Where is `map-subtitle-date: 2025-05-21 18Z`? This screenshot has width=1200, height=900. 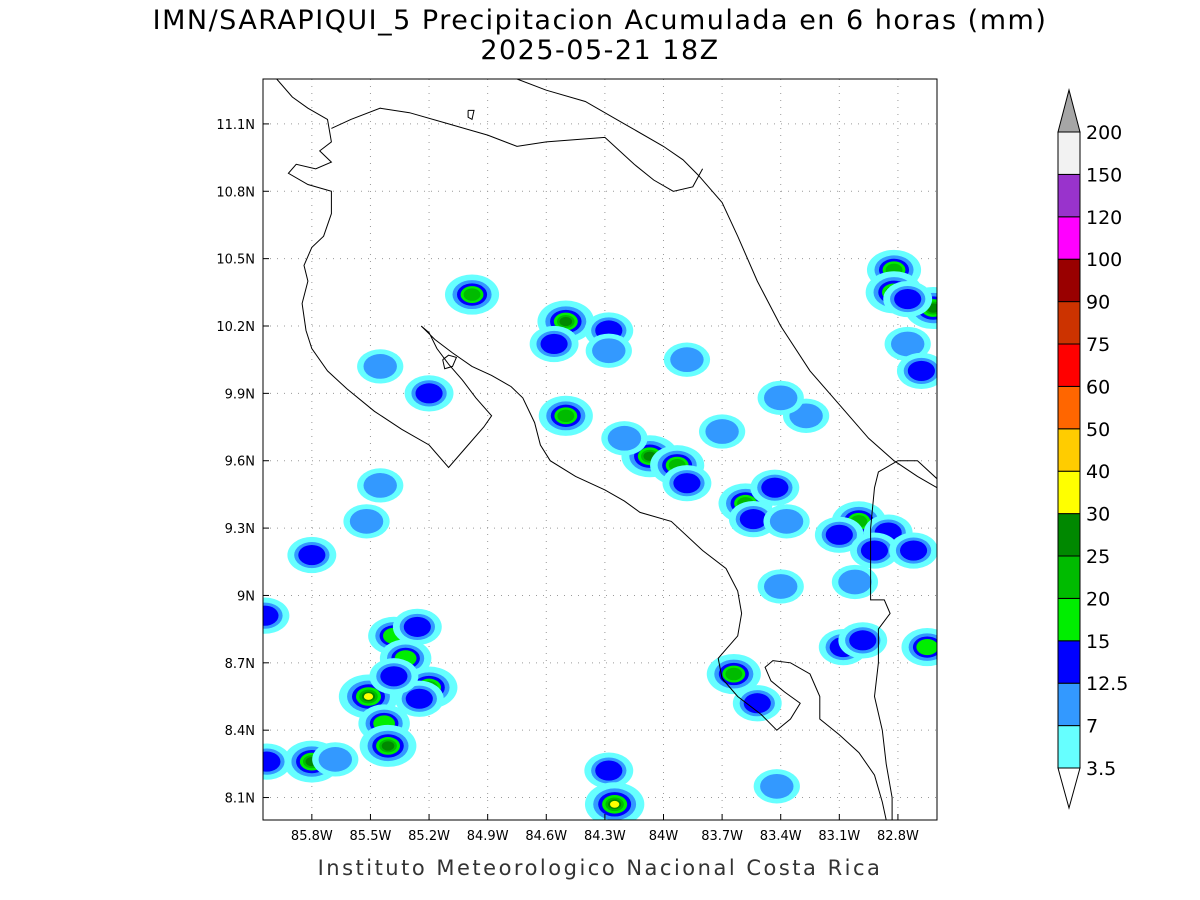 map-subtitle-date: 2025-05-21 18Z is located at coordinates (600, 50).